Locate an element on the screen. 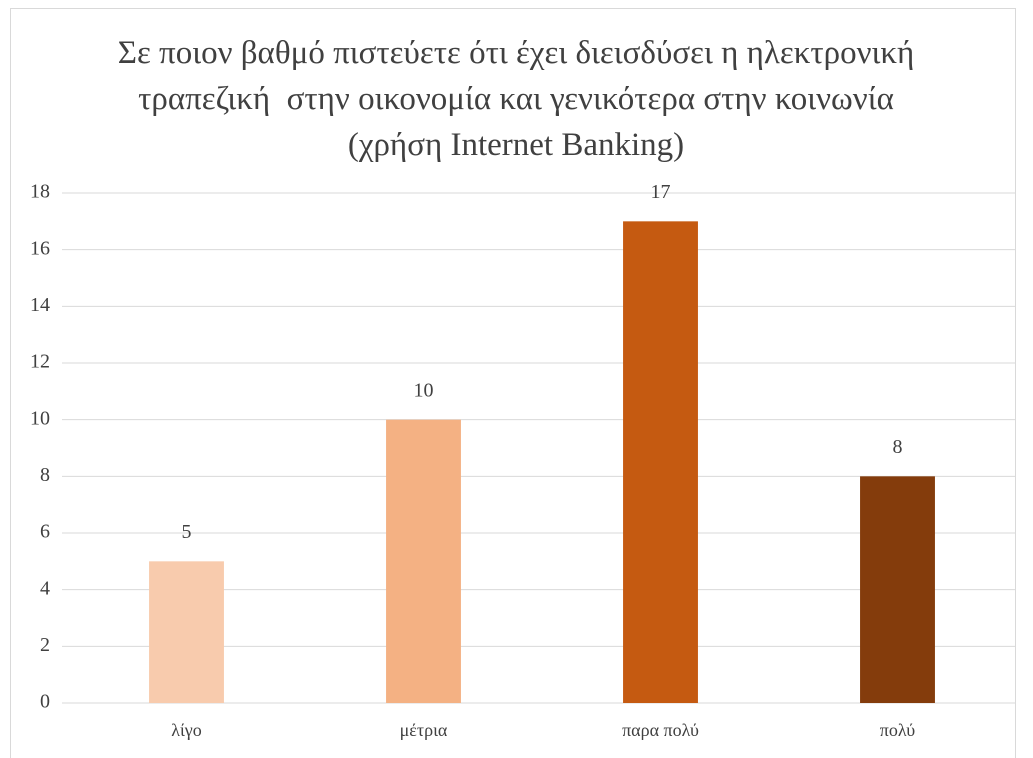  x-tick-label: παρα πολύ is located at coordinates (660, 730).